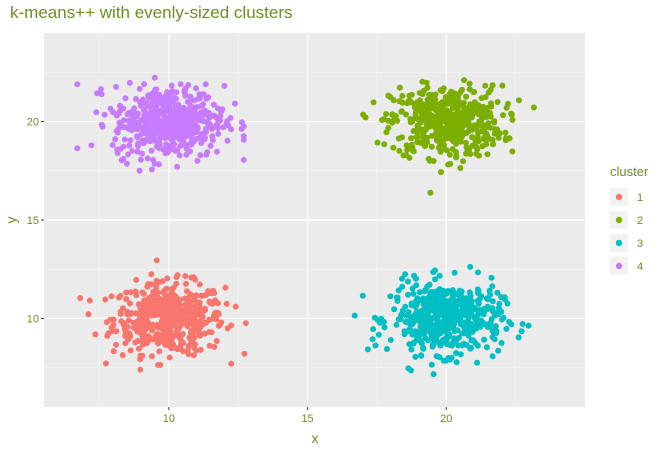 The width and height of the screenshot is (666, 454). I want to click on legend-item-3: 3, so click(626, 243).